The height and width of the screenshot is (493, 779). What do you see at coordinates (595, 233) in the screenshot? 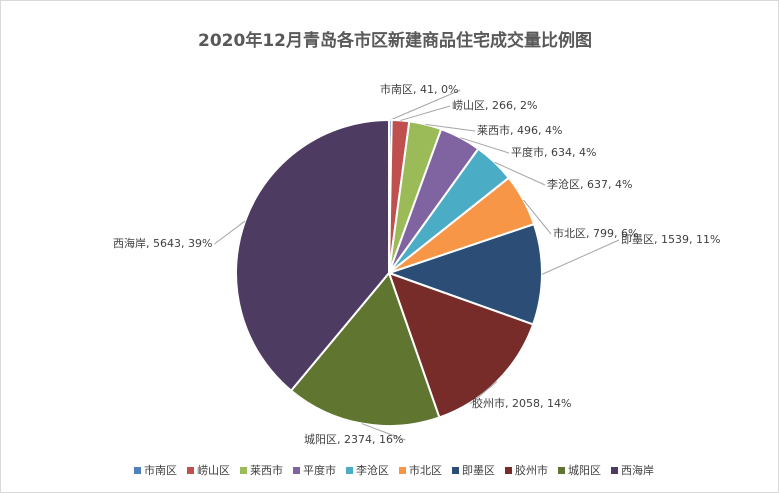
I see `data-label: 市北区, 799, 6%` at bounding box center [595, 233].